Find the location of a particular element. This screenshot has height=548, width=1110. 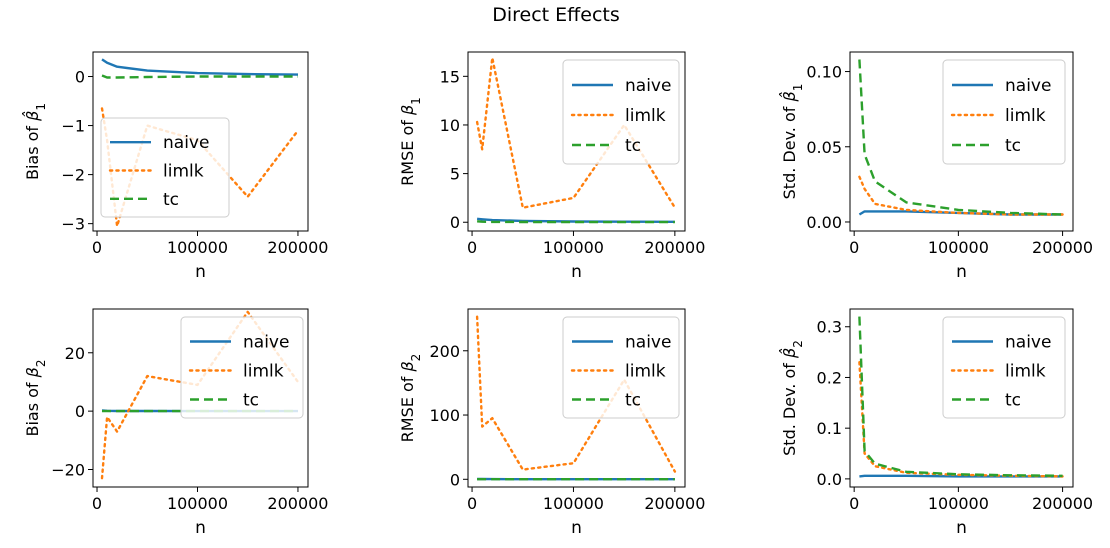

y-axis-label: Std. Dev. of β̂2 is located at coordinates (792, 398).